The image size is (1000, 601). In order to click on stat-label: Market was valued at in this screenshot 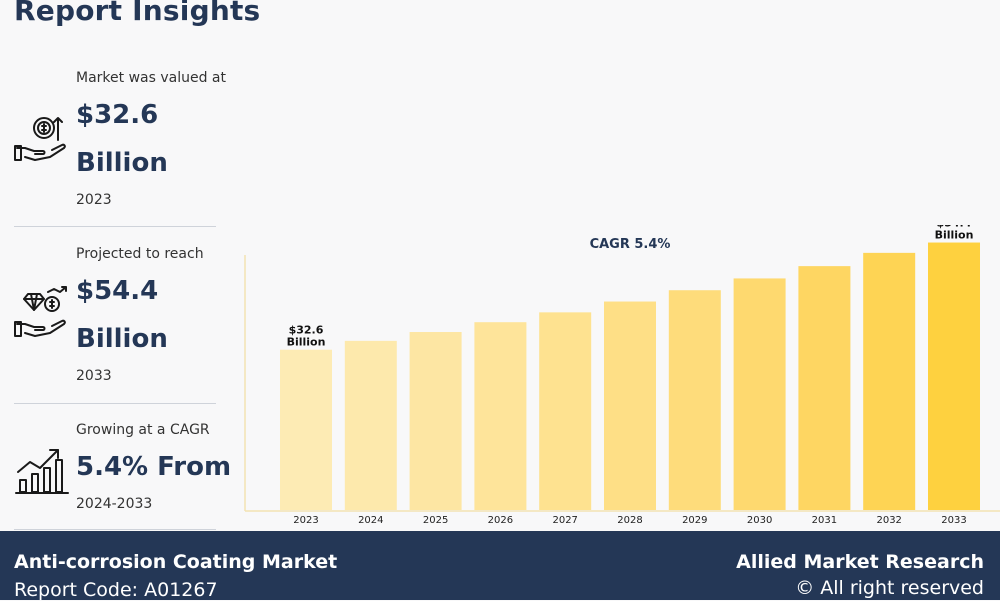, I will do `click(151, 78)`.